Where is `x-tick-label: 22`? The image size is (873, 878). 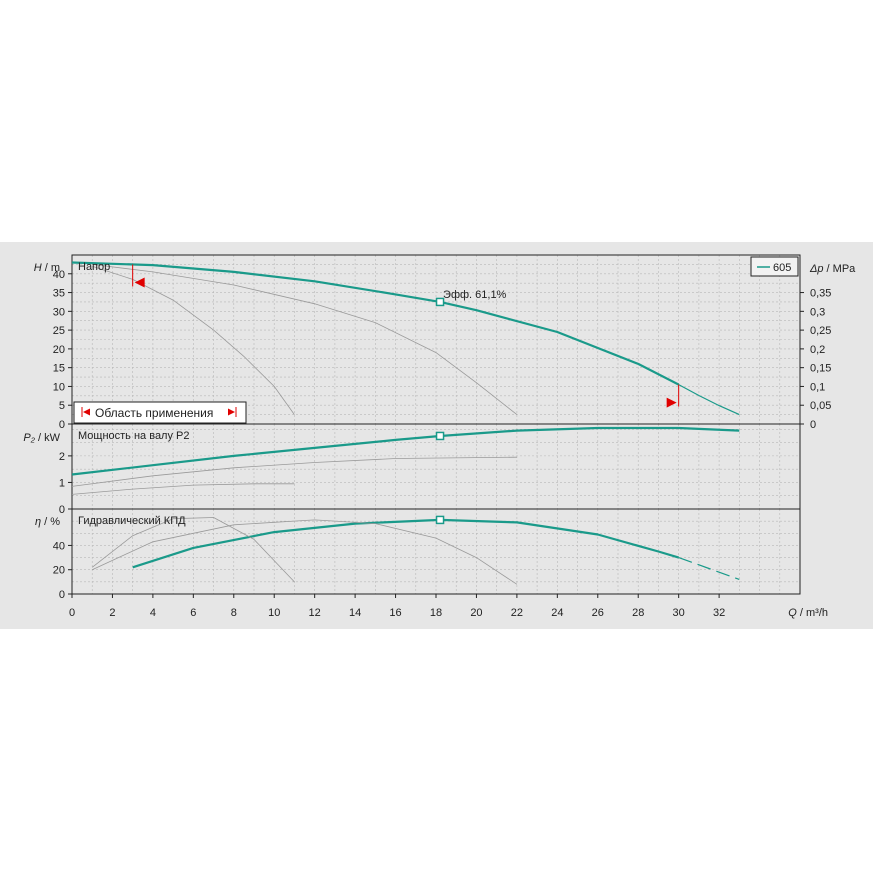 x-tick-label: 22 is located at coordinates (517, 613).